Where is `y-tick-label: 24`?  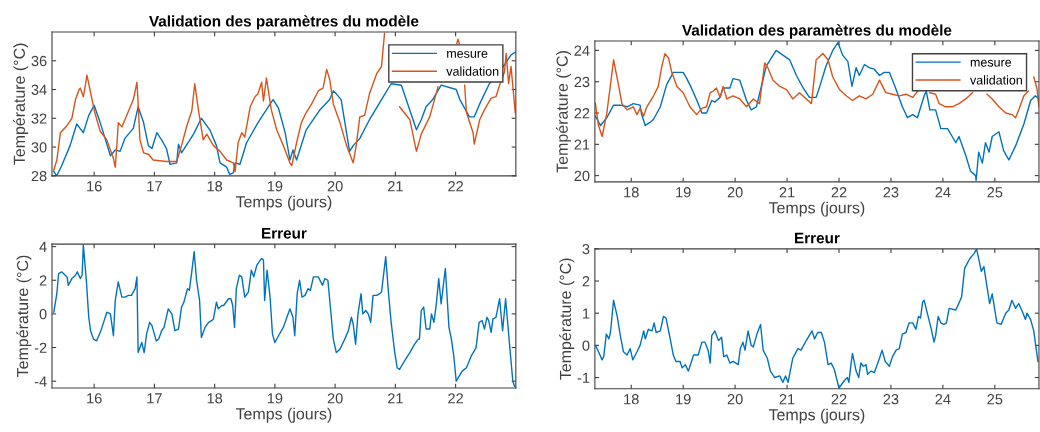 y-tick-label: 24 is located at coordinates (582, 50).